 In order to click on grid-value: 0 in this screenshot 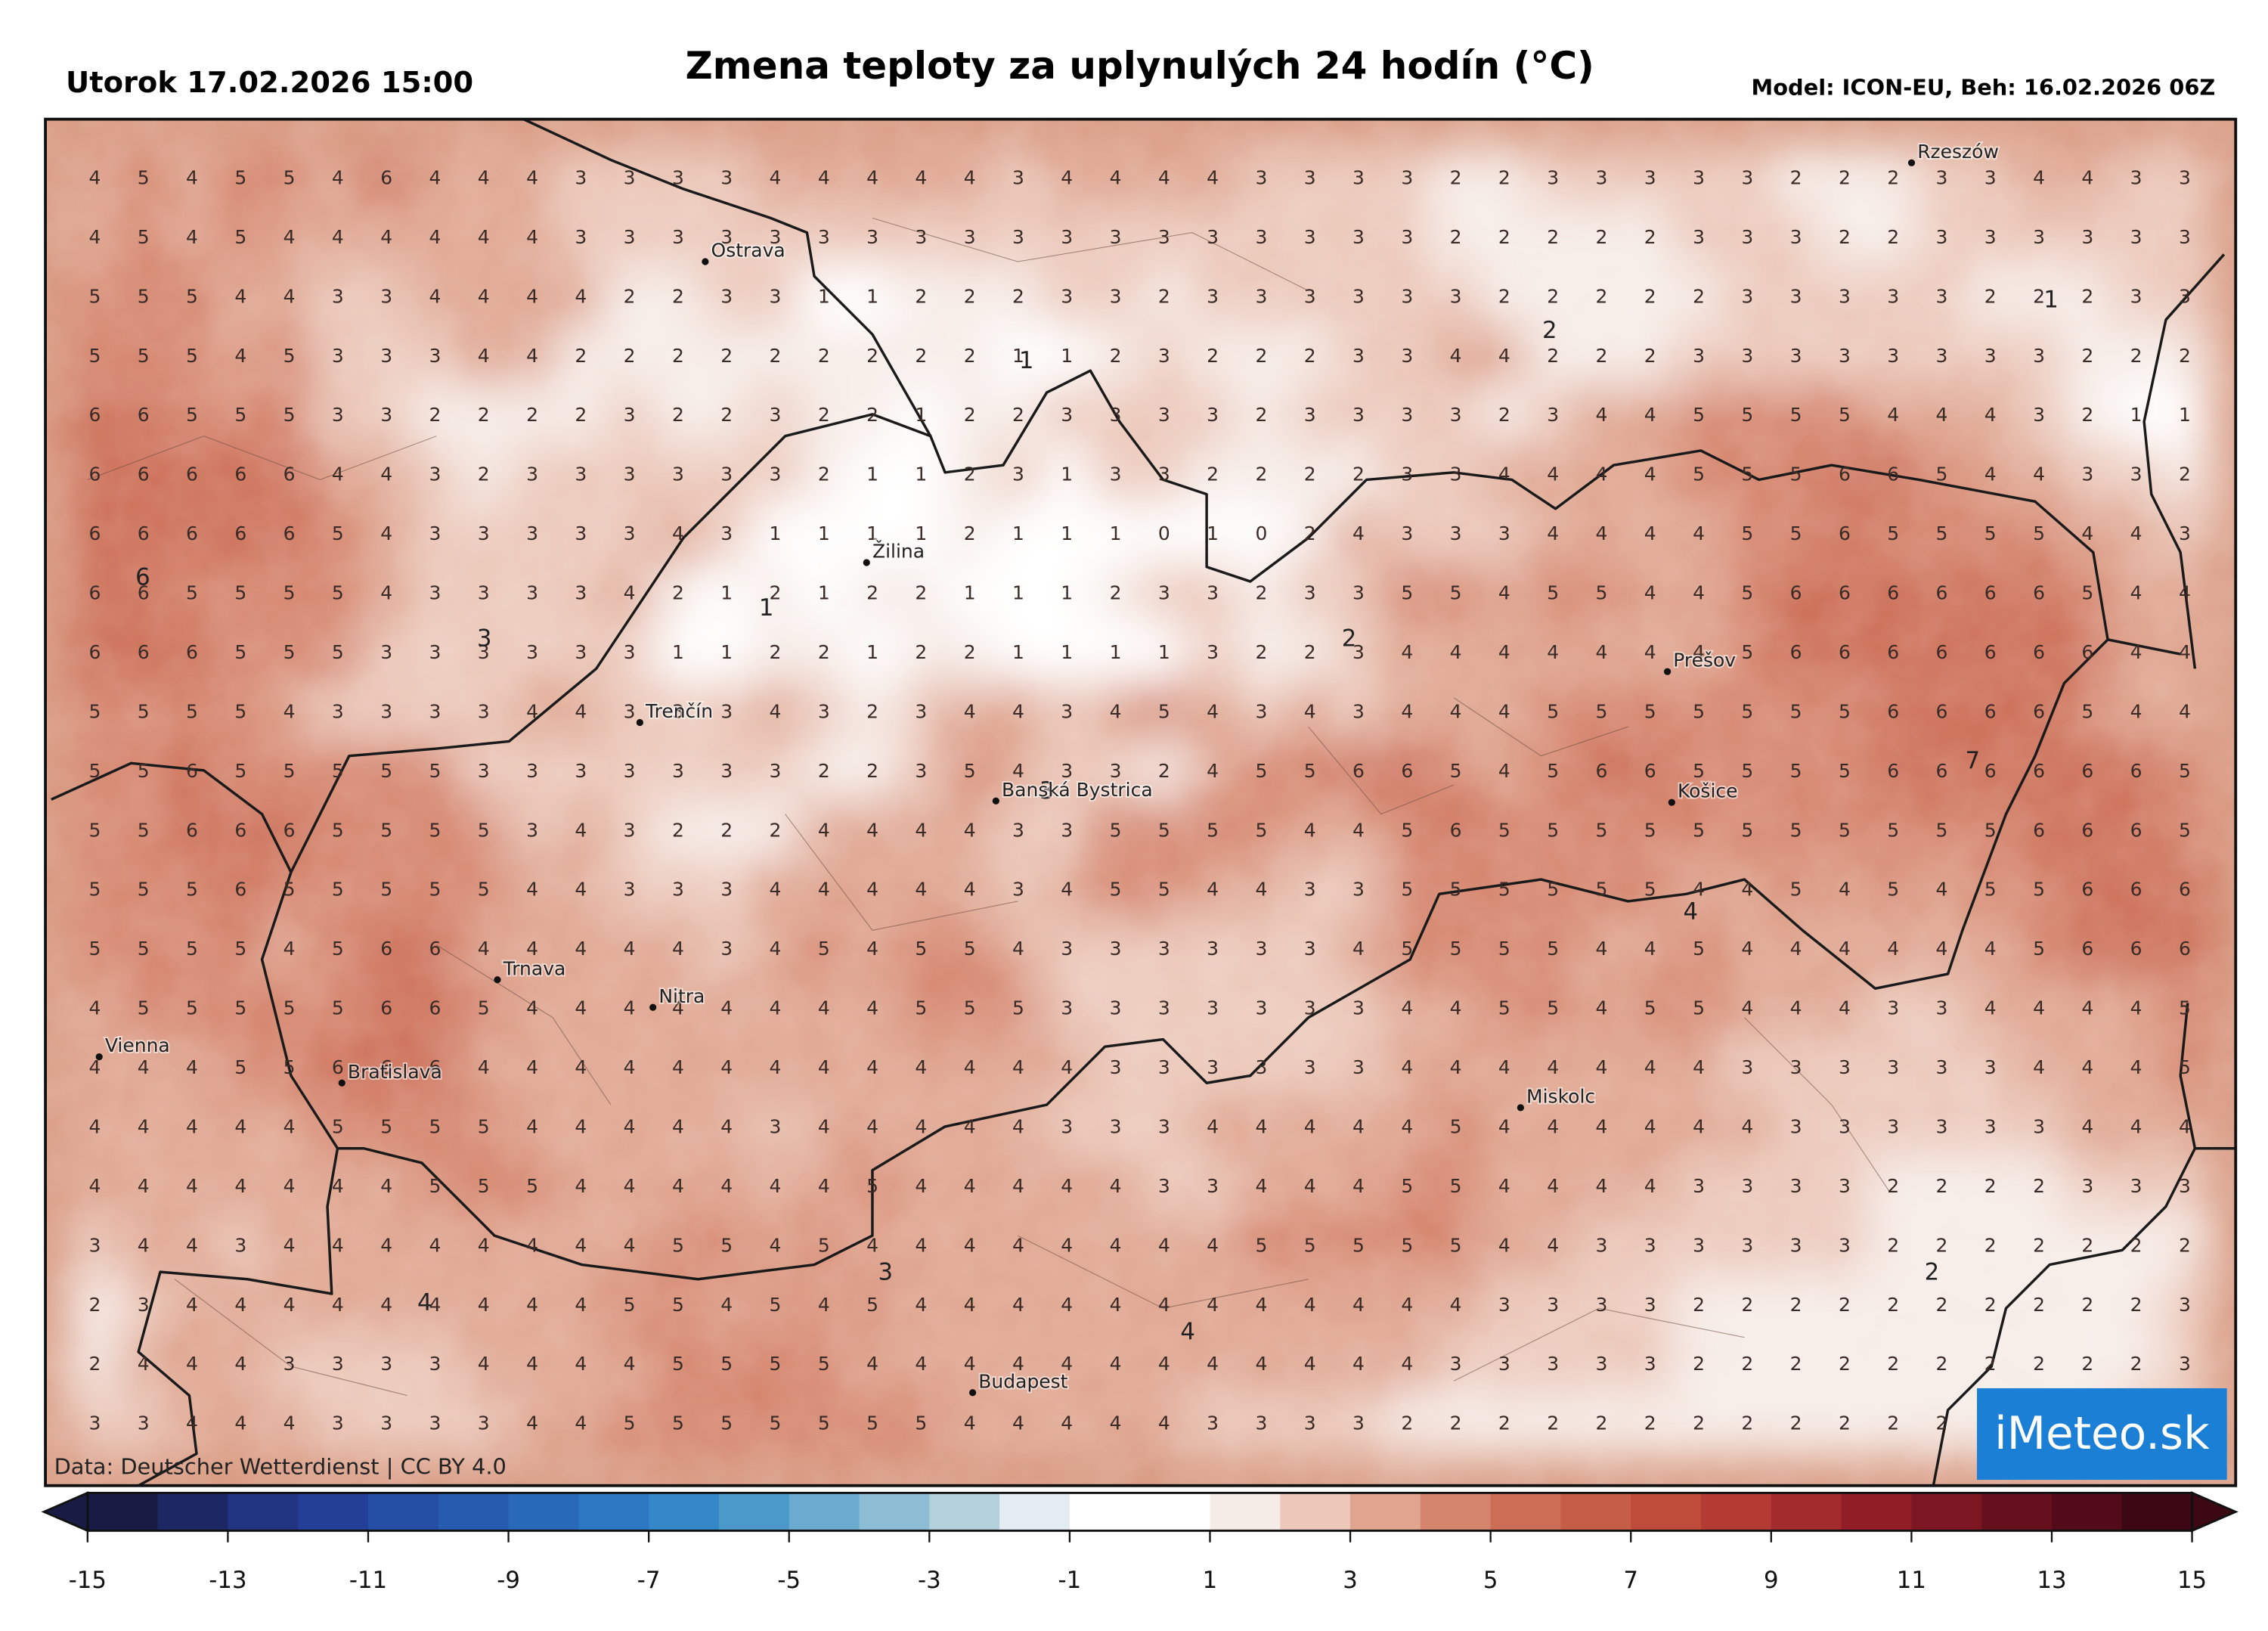, I will do `click(1261, 533)`.